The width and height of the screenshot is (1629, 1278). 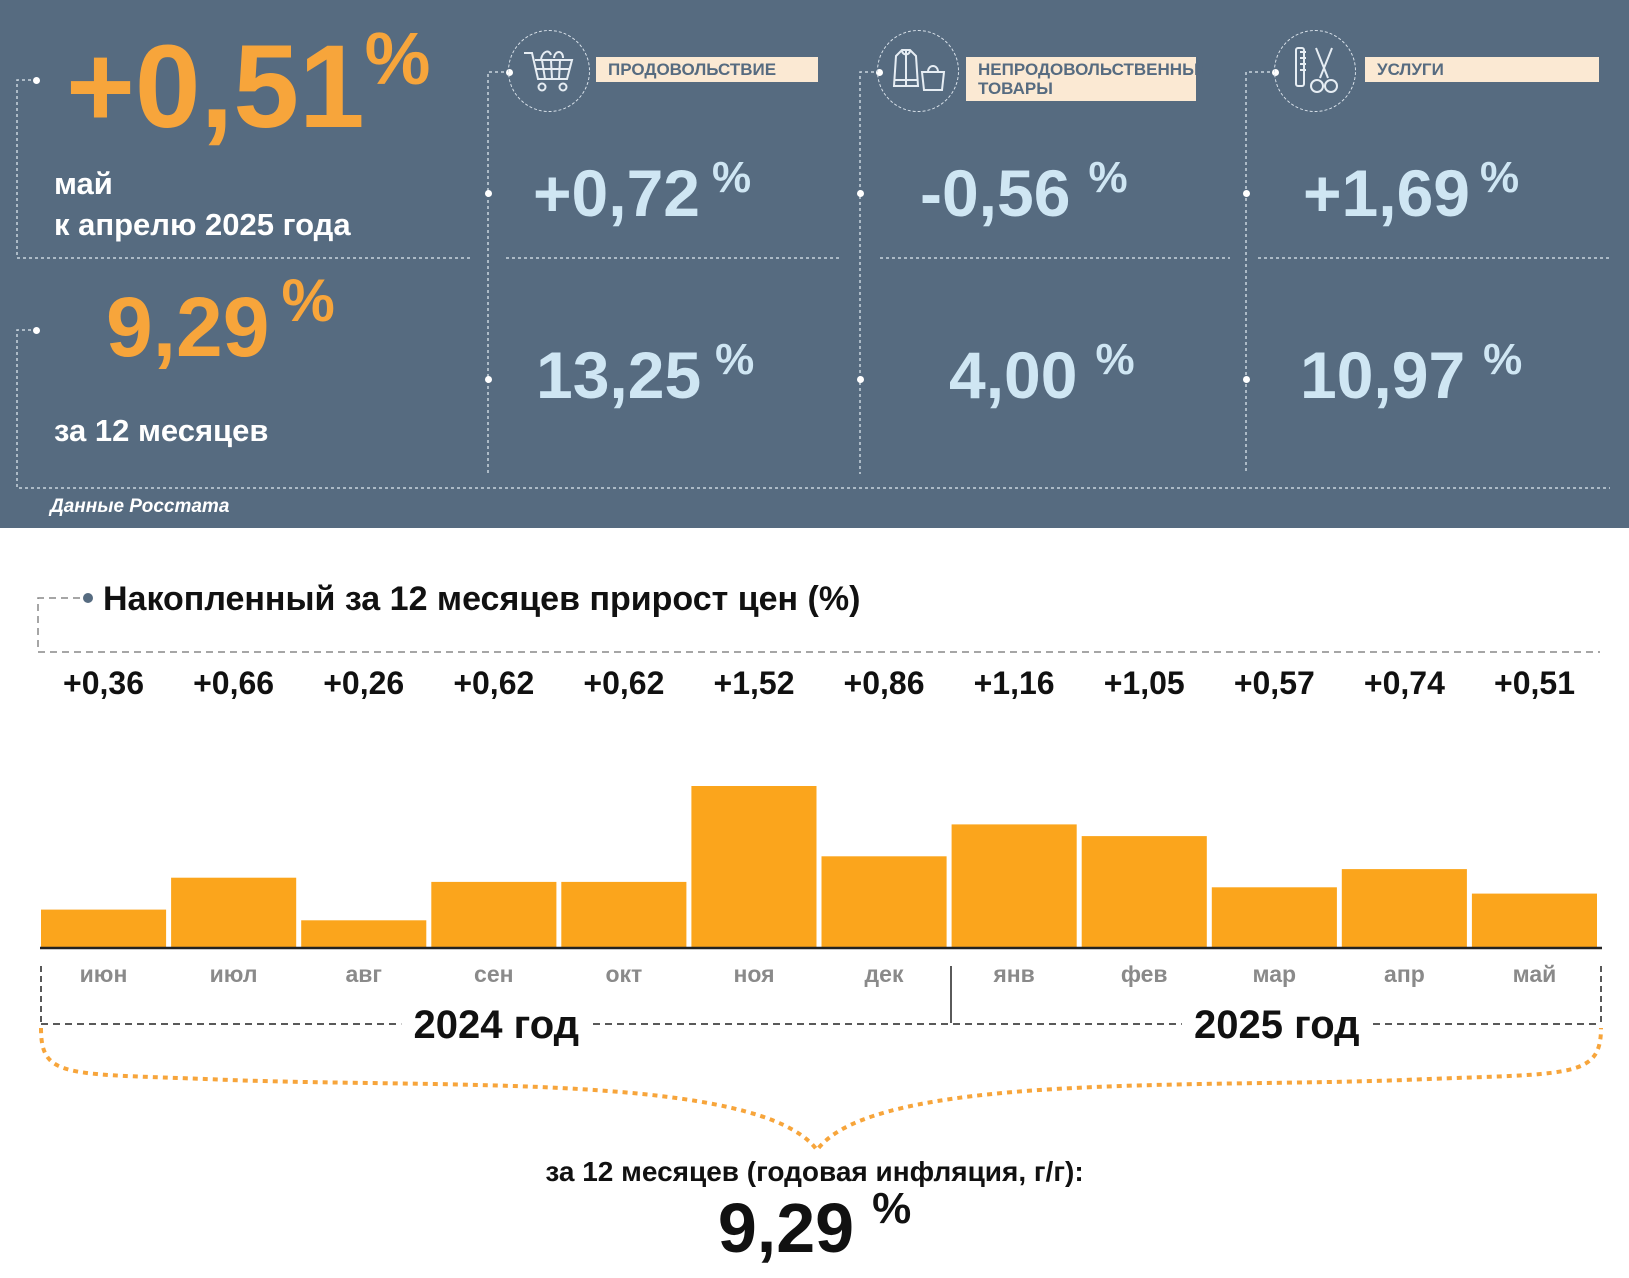 What do you see at coordinates (1013, 375) in the screenshot?
I see `nonfood-annual-value: 4,00` at bounding box center [1013, 375].